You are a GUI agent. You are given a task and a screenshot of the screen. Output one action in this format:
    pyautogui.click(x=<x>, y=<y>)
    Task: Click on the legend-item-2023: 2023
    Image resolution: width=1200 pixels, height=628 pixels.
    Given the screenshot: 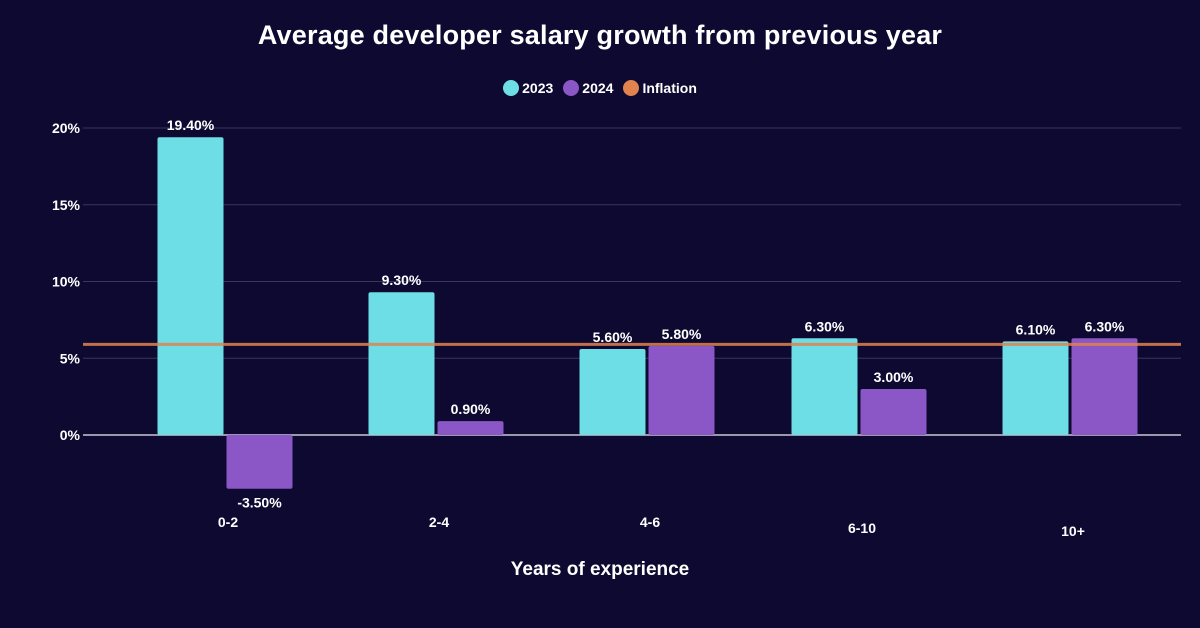 What is the action you would take?
    pyautogui.click(x=528, y=88)
    